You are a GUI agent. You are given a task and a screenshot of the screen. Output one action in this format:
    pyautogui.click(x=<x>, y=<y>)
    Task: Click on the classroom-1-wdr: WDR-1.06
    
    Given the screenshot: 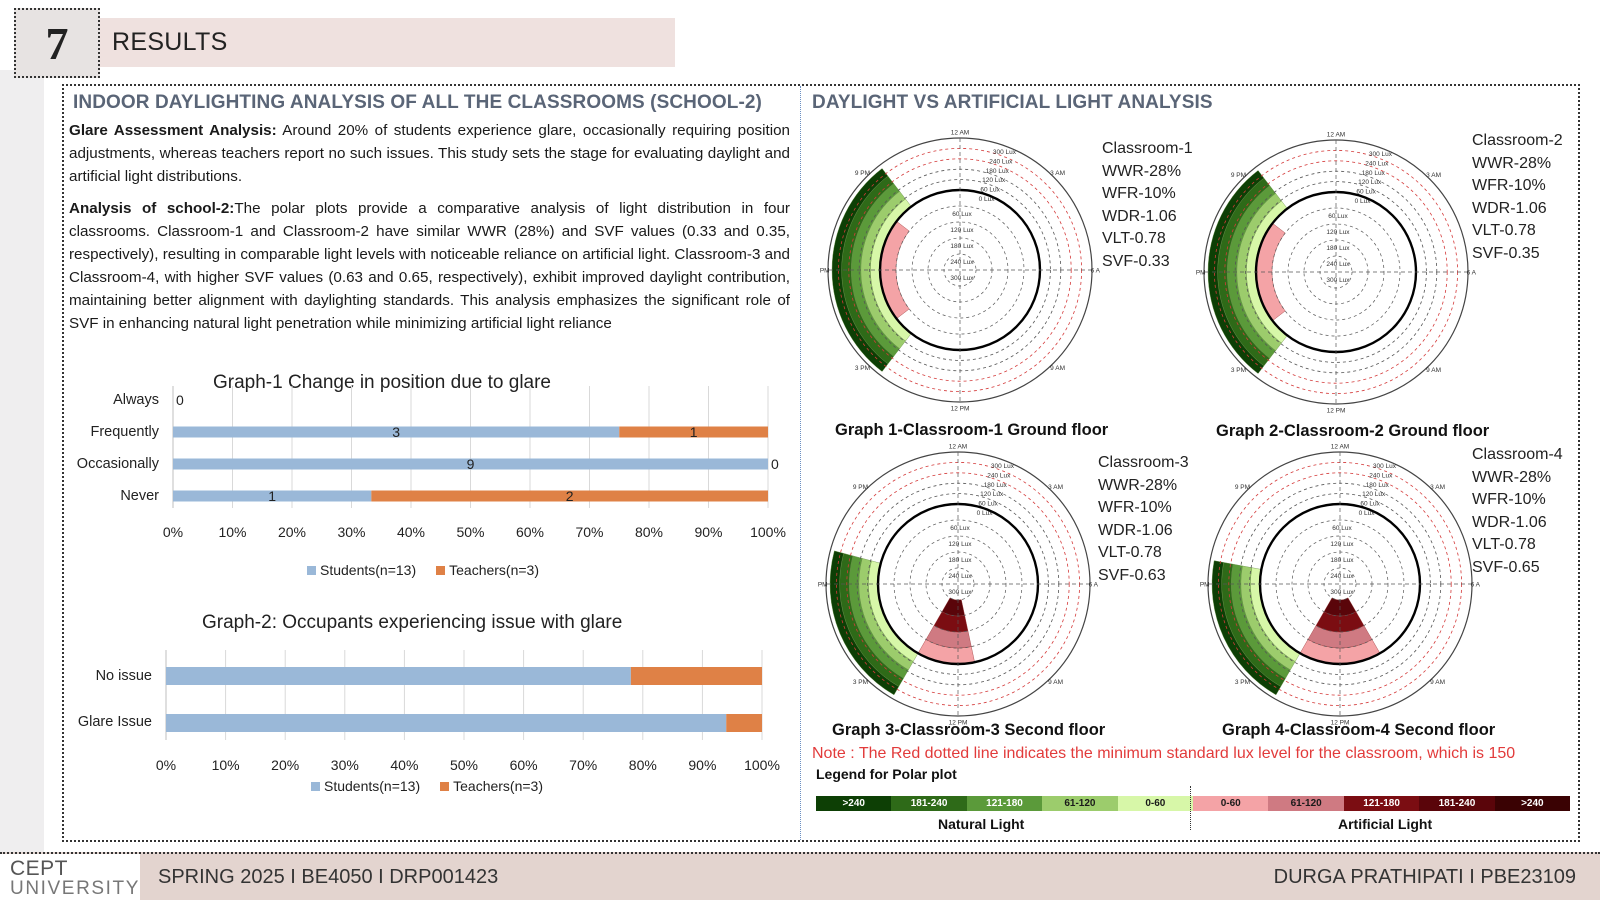 What is the action you would take?
    pyautogui.click(x=1139, y=216)
    